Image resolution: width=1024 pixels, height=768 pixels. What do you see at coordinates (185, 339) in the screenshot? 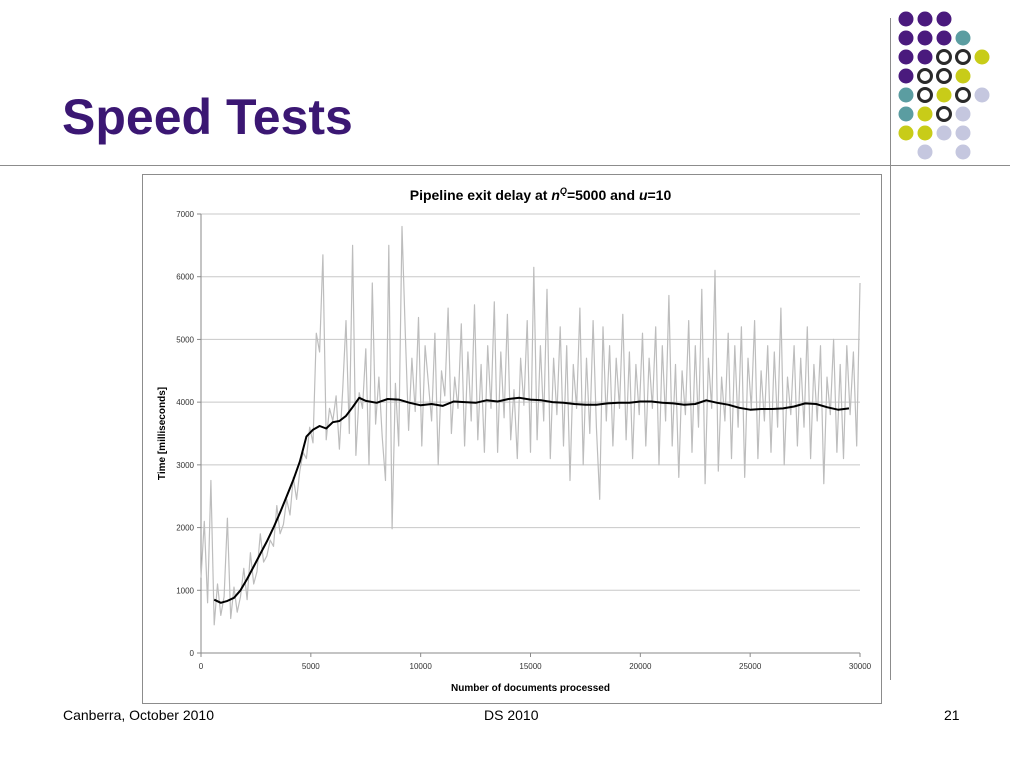
I see `y-tick-label: 5000` at bounding box center [185, 339].